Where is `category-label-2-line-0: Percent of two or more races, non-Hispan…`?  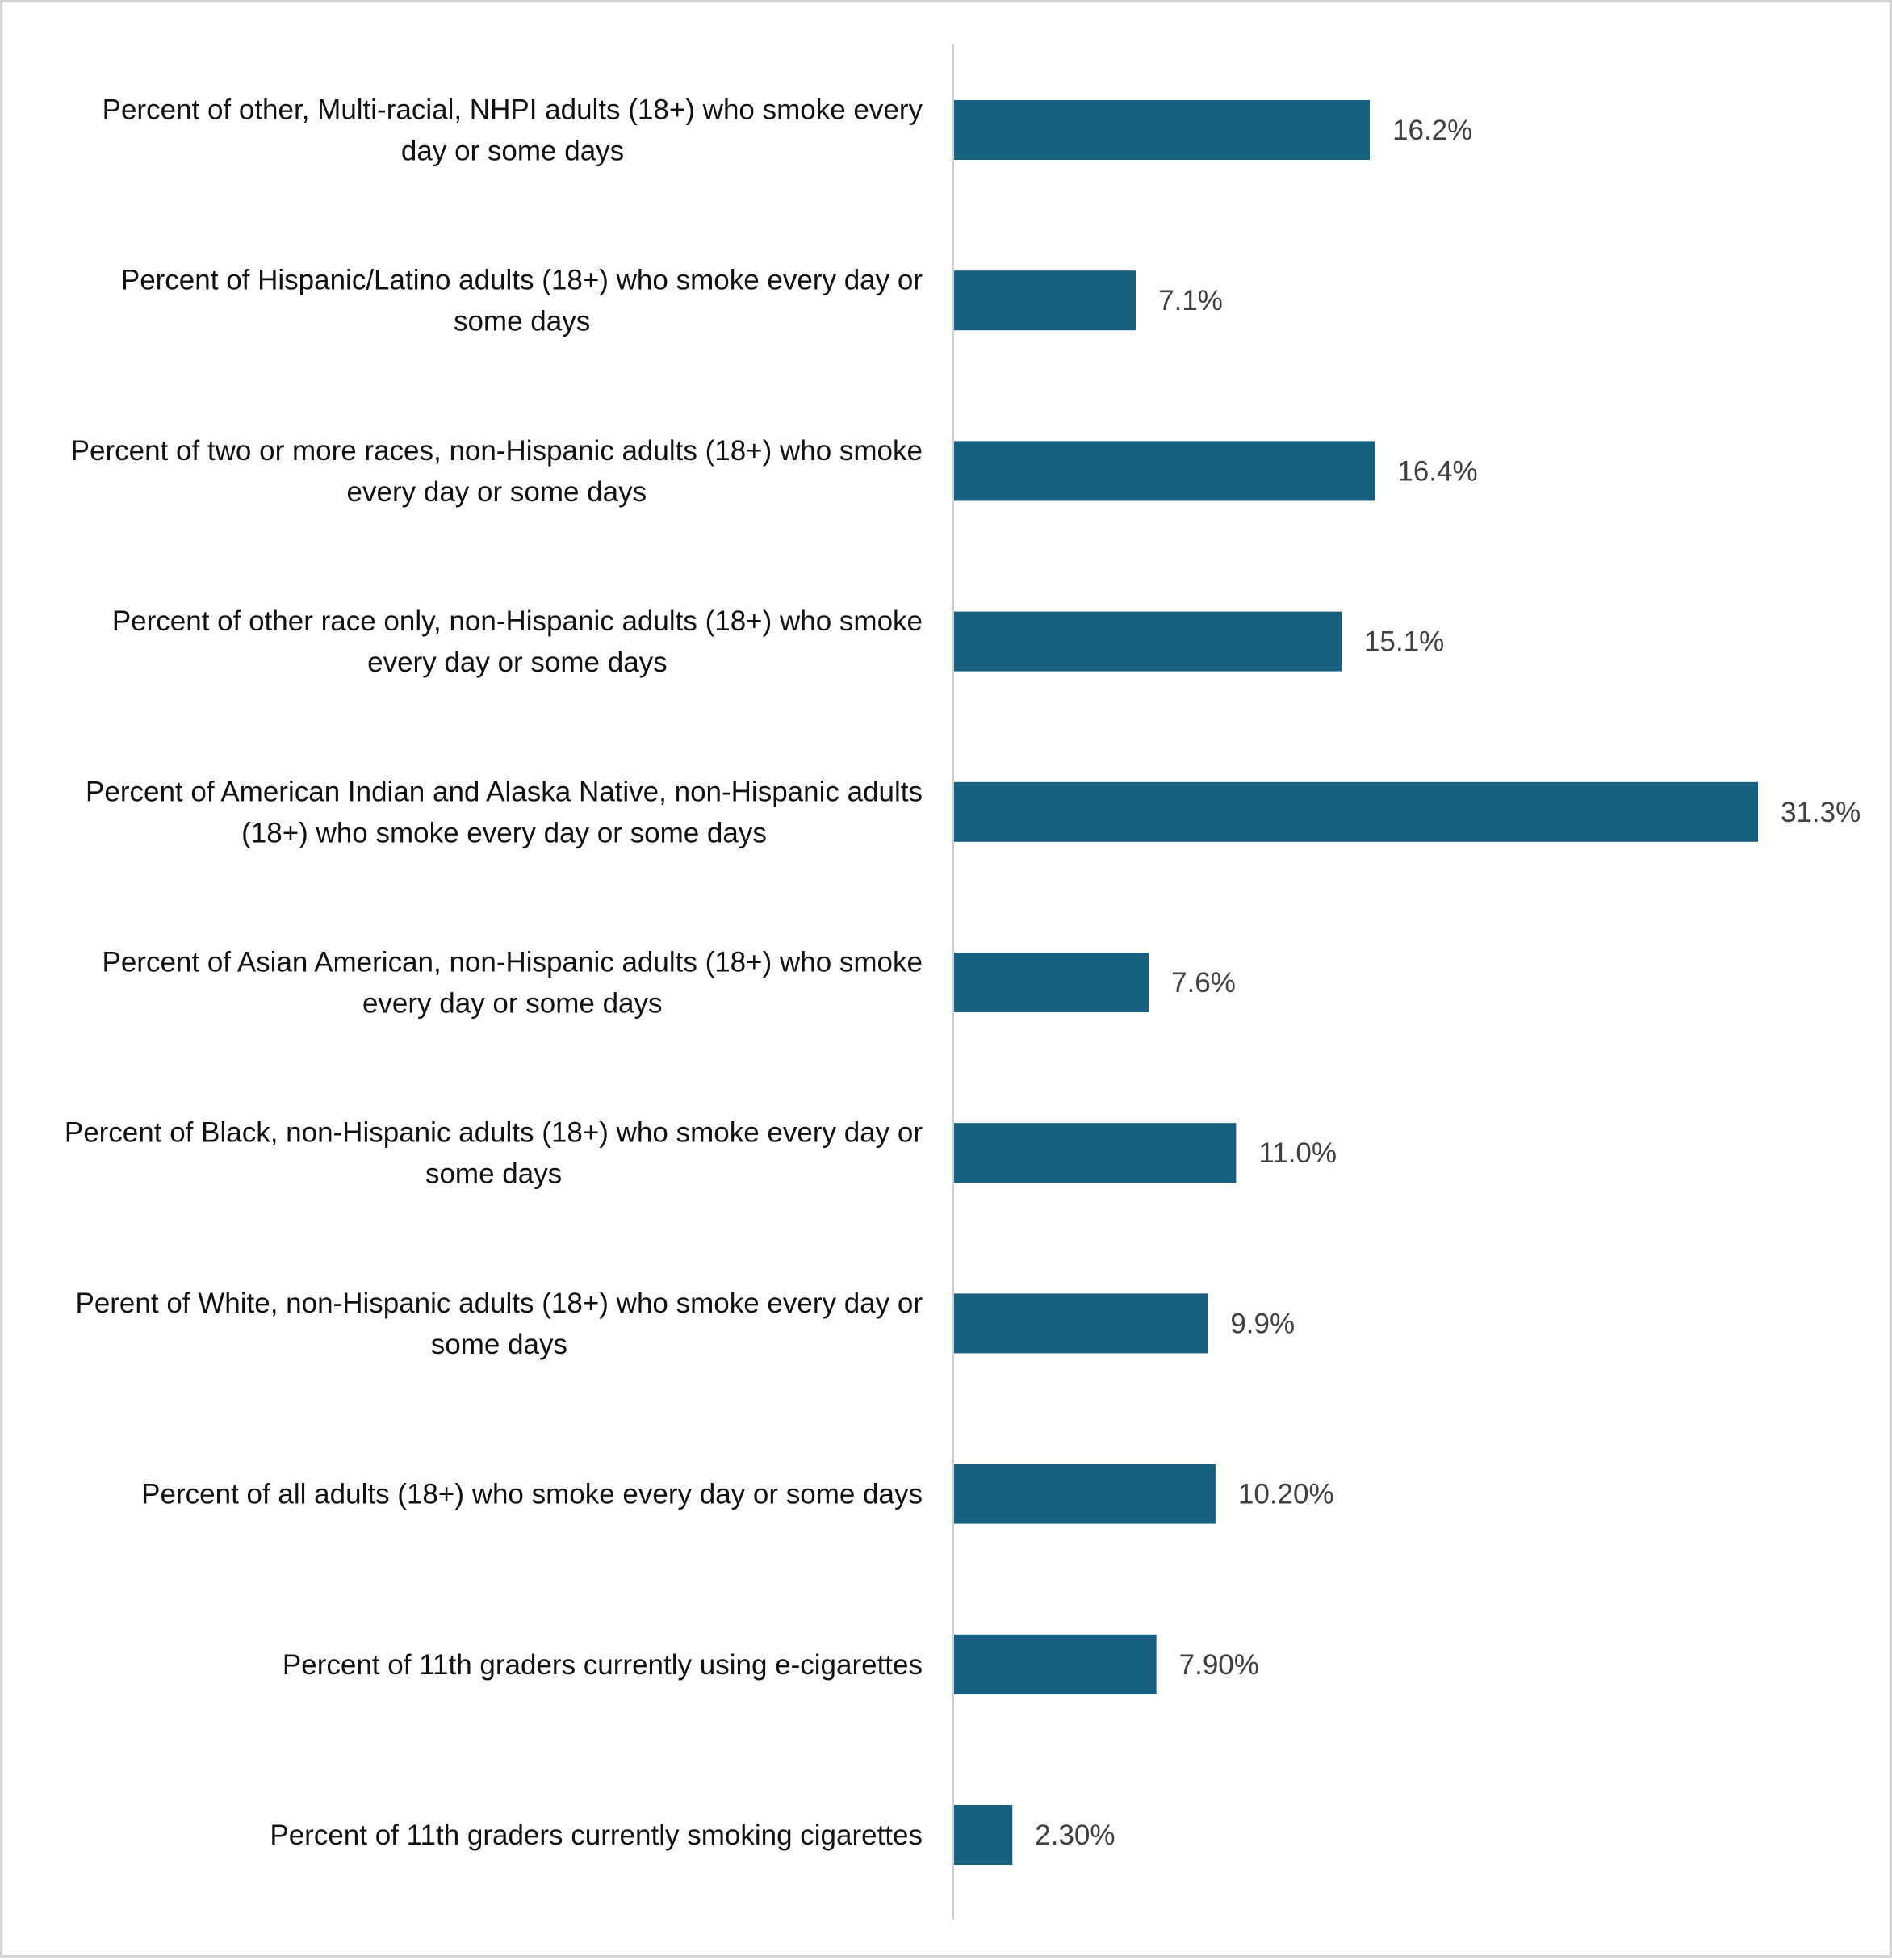 category-label-2-line-0: Percent of two or more races, non-Hispan… is located at coordinates (497, 451).